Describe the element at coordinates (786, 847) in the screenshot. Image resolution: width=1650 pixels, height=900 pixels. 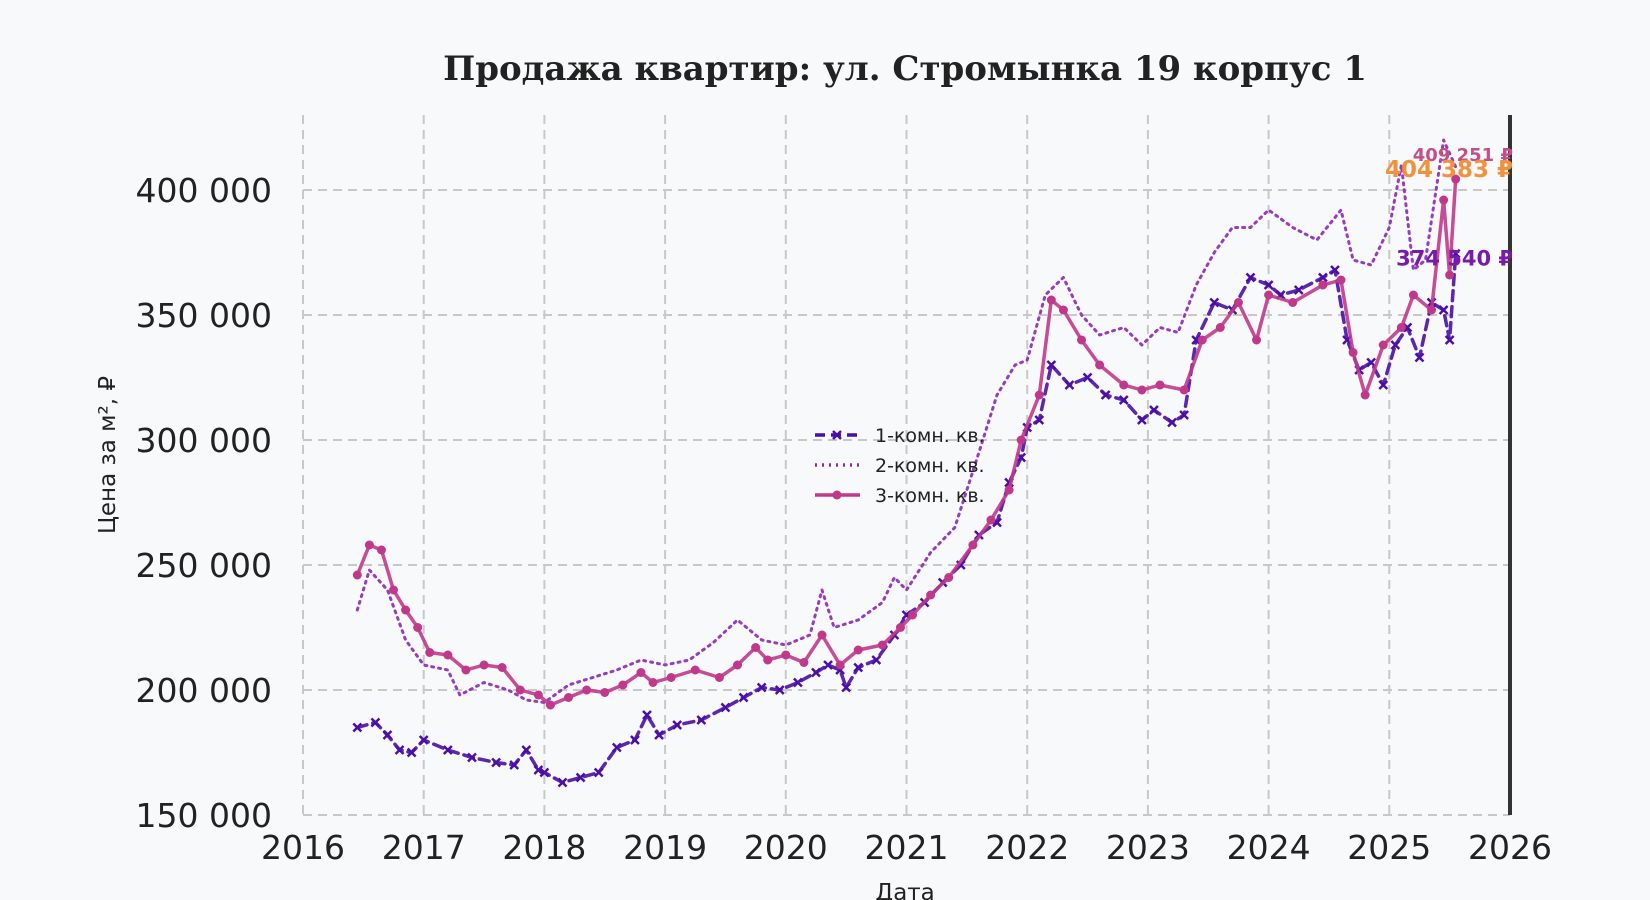
I see `x-tick-label: 2020` at that location.